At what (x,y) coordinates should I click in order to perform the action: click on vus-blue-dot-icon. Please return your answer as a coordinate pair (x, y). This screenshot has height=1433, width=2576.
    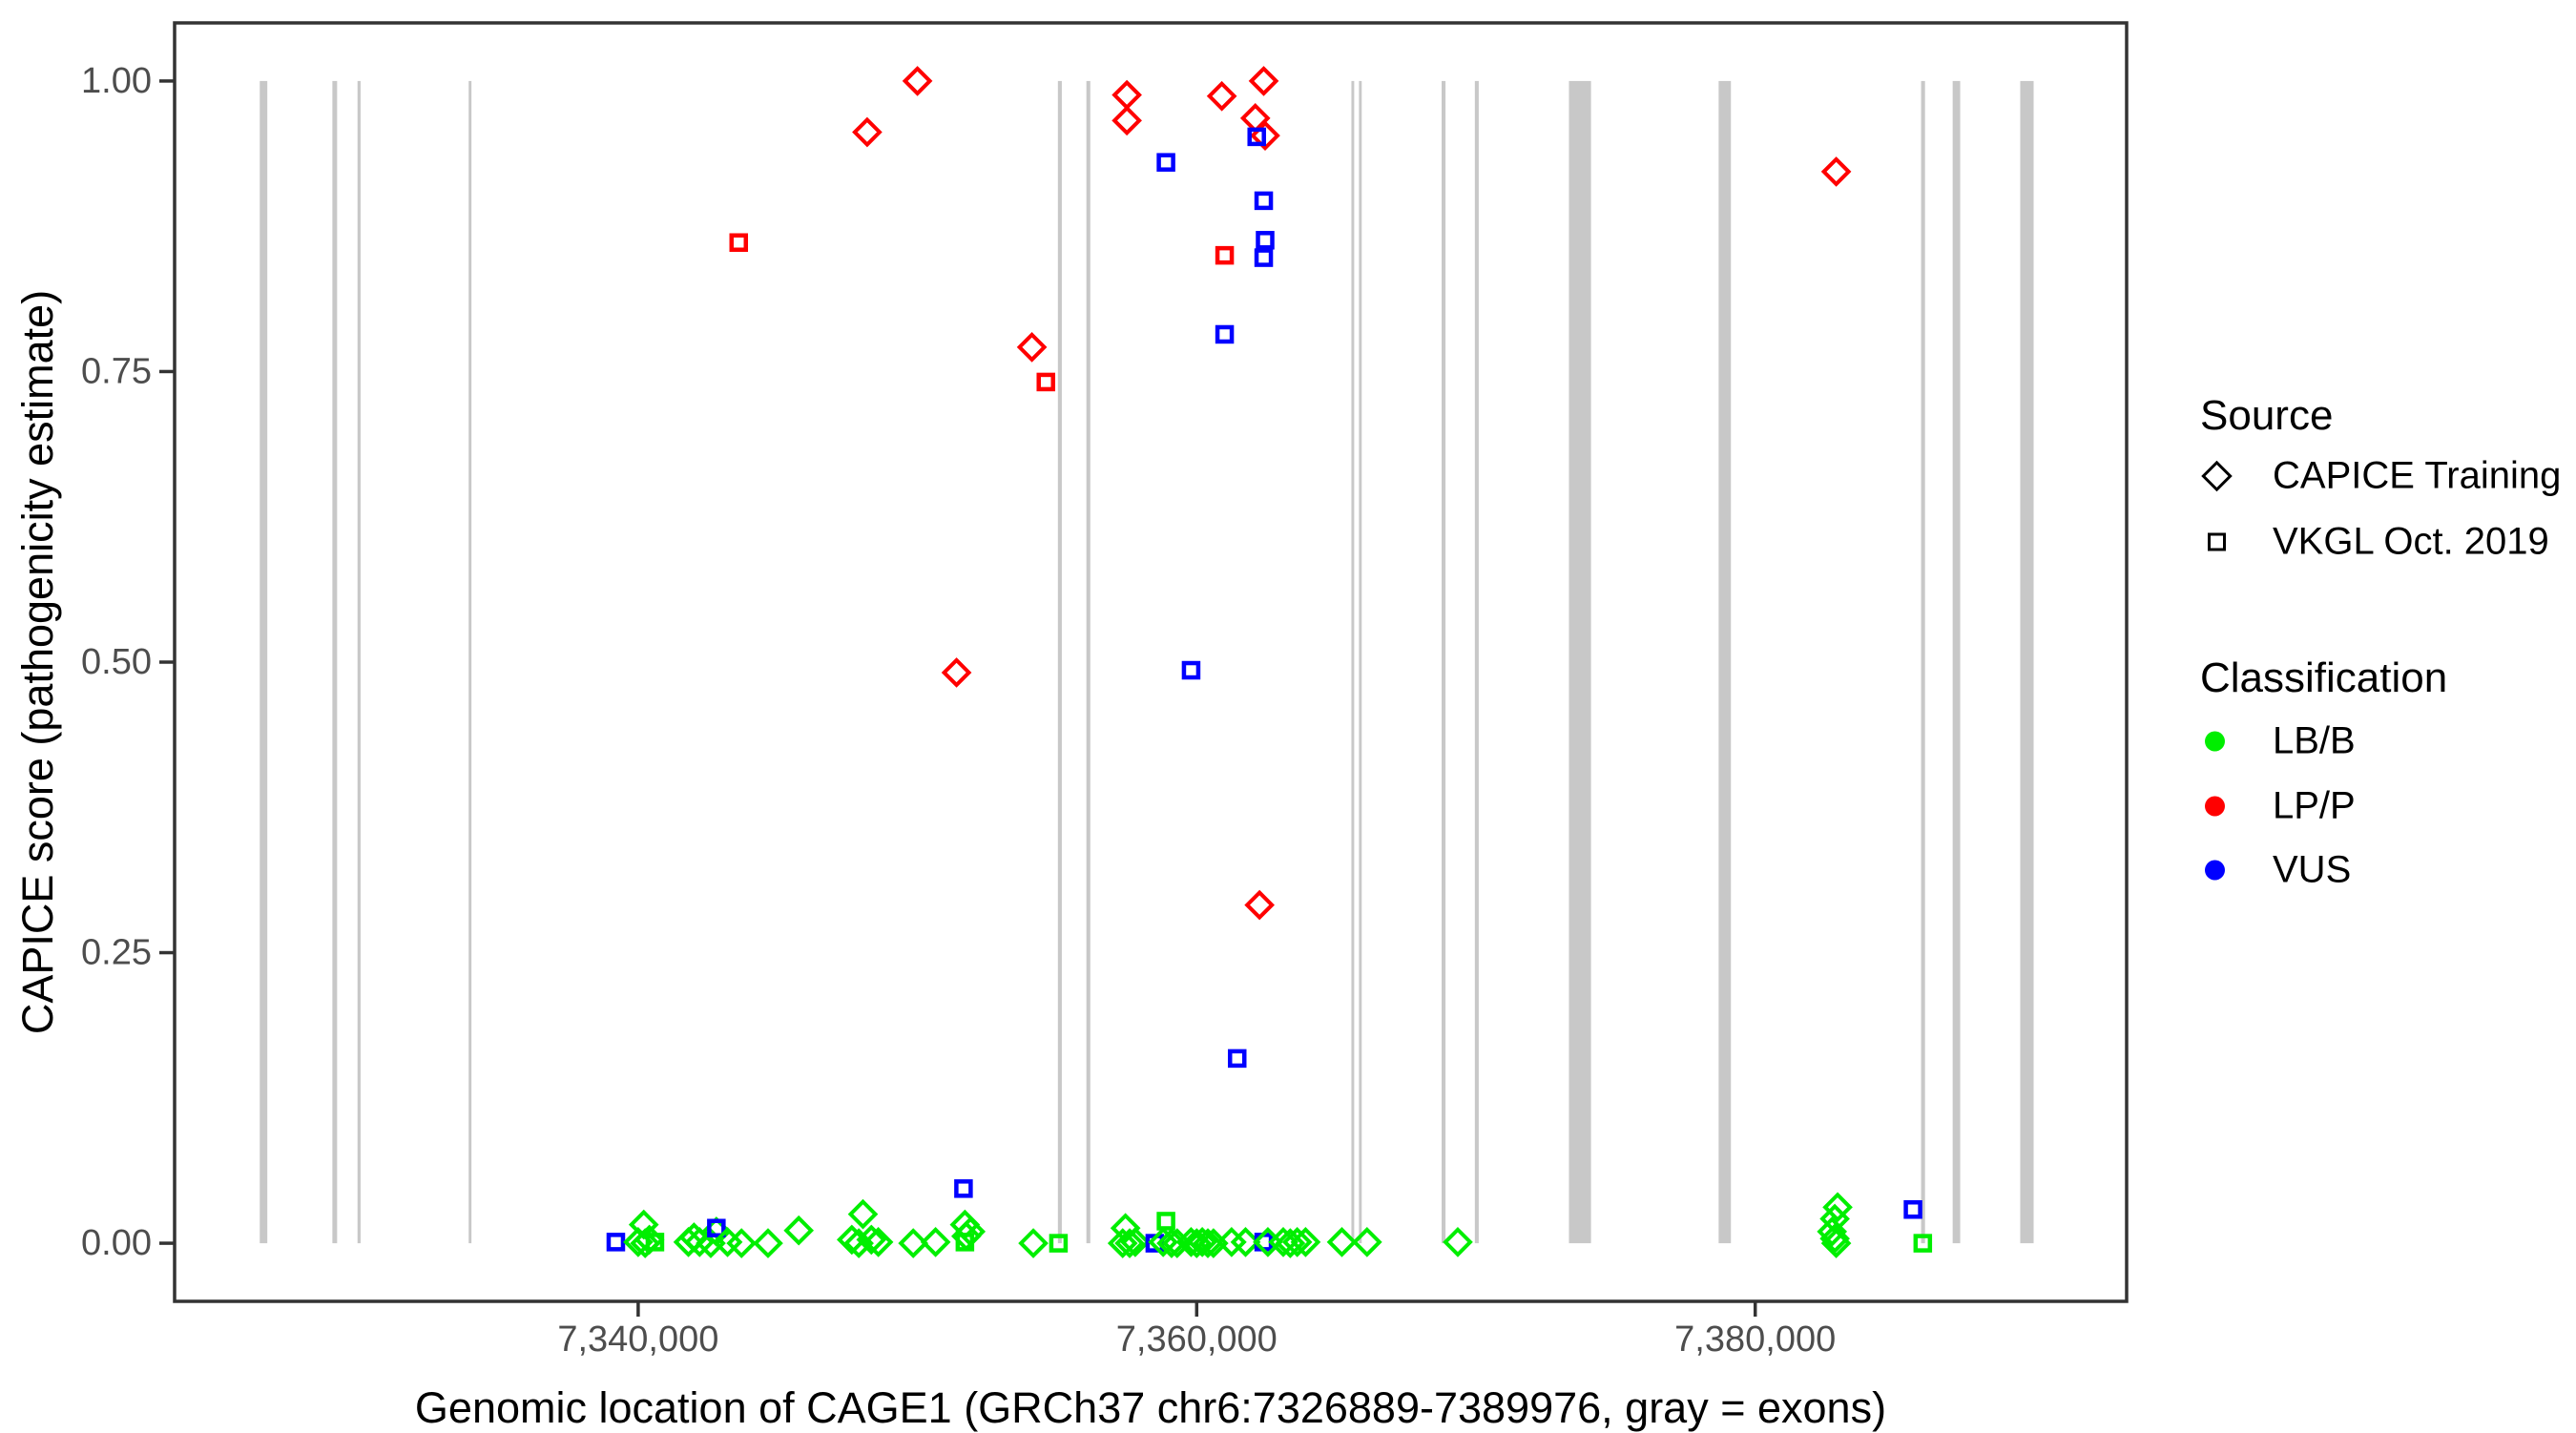
    Looking at the image, I should click on (2215, 870).